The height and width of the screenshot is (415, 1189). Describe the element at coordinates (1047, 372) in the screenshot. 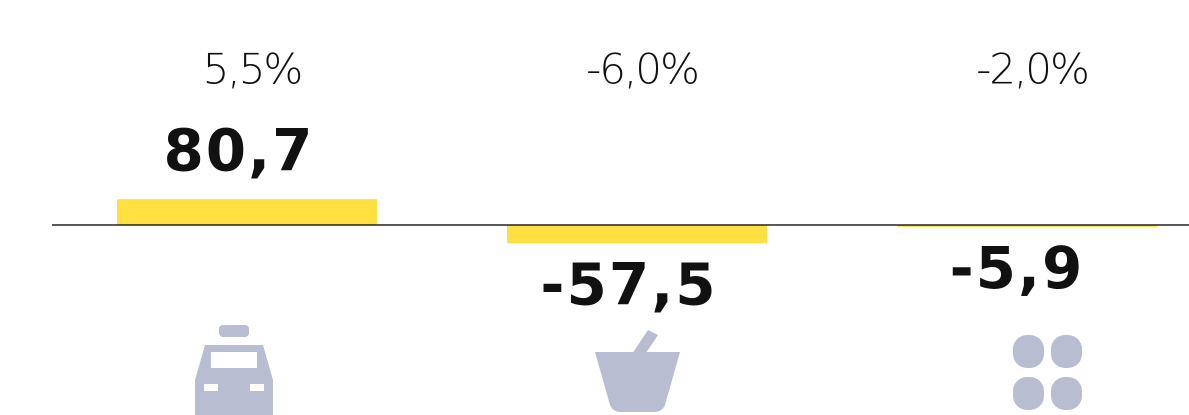

I see `apps-icon` at that location.